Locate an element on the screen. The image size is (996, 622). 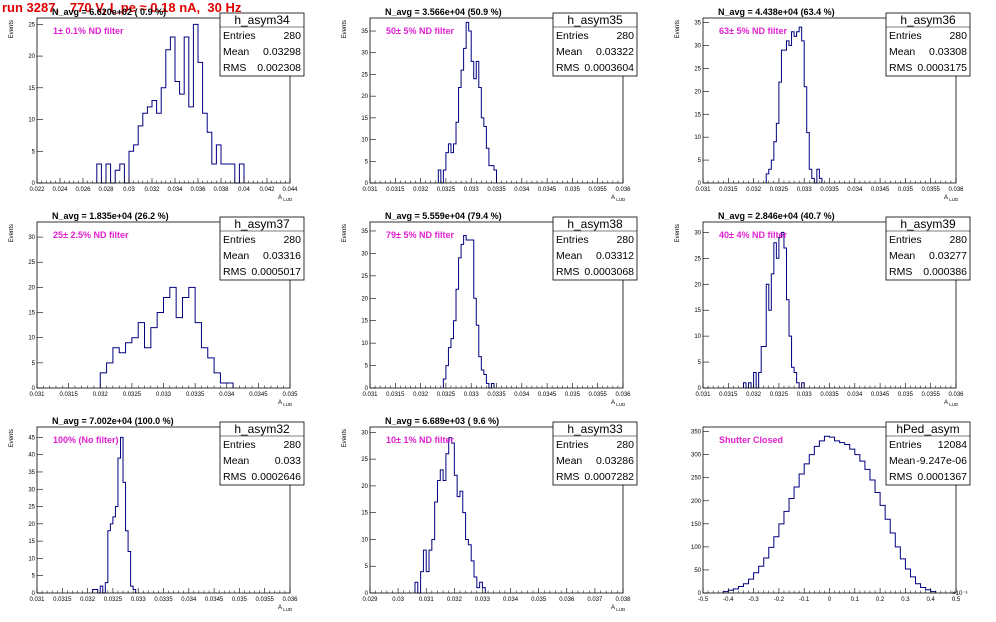
stats-rms-value: 0.0003175 is located at coordinates (942, 68).